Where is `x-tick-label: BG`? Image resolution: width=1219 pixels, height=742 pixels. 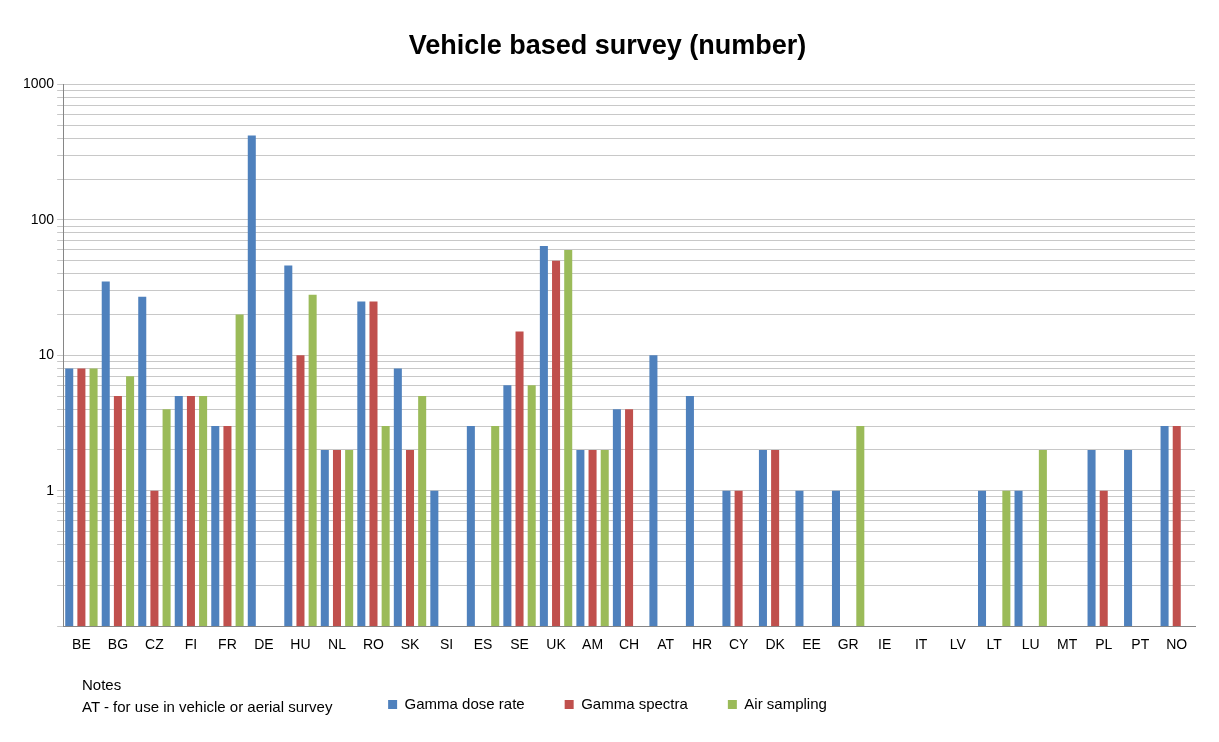
x-tick-label: BG is located at coordinates (118, 644).